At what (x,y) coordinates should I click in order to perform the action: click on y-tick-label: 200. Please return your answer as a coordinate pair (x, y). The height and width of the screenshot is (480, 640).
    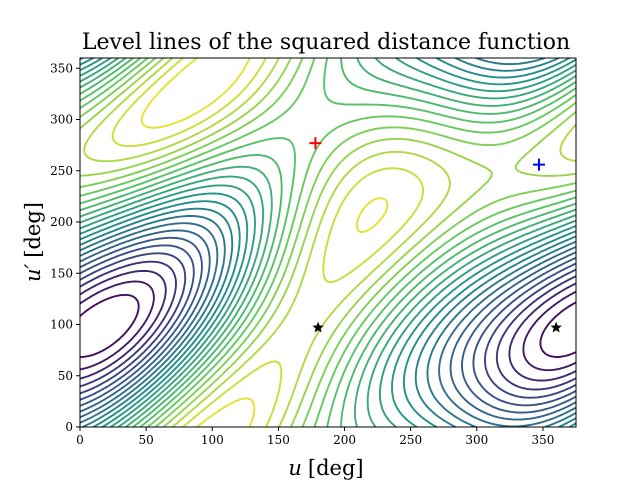
    Looking at the image, I should click on (61, 222).